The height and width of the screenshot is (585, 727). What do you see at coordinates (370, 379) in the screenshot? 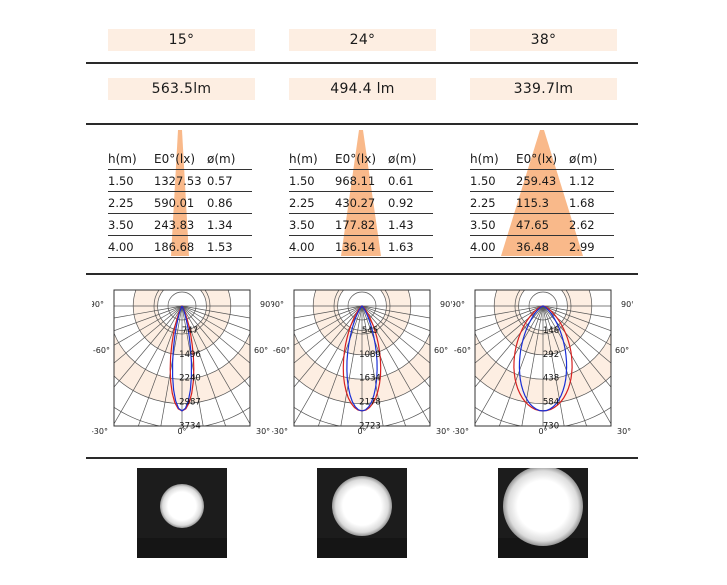
I see `polar-ring-label: 1634` at bounding box center [370, 379].